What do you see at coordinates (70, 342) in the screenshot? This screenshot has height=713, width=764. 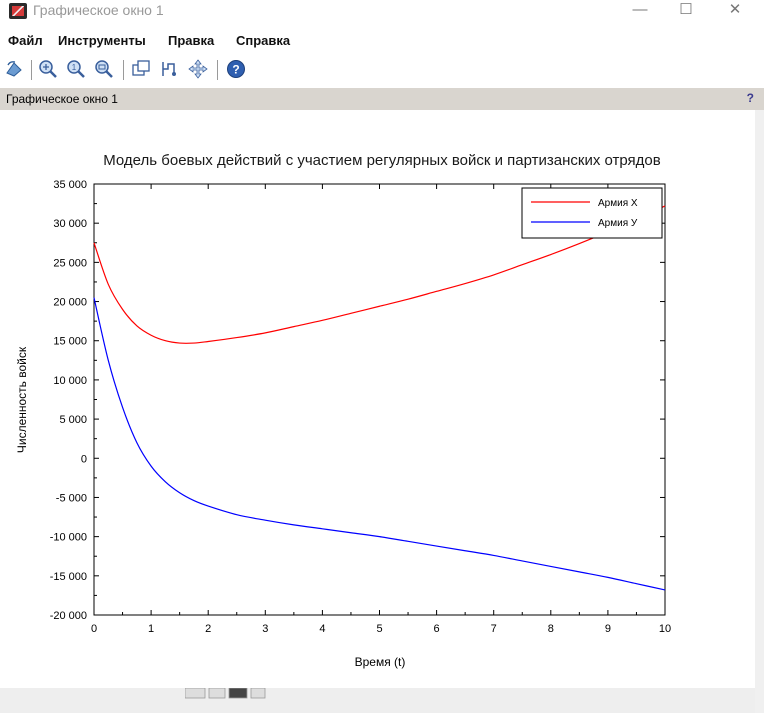 I see `y-tick-label: 15 000` at bounding box center [70, 342].